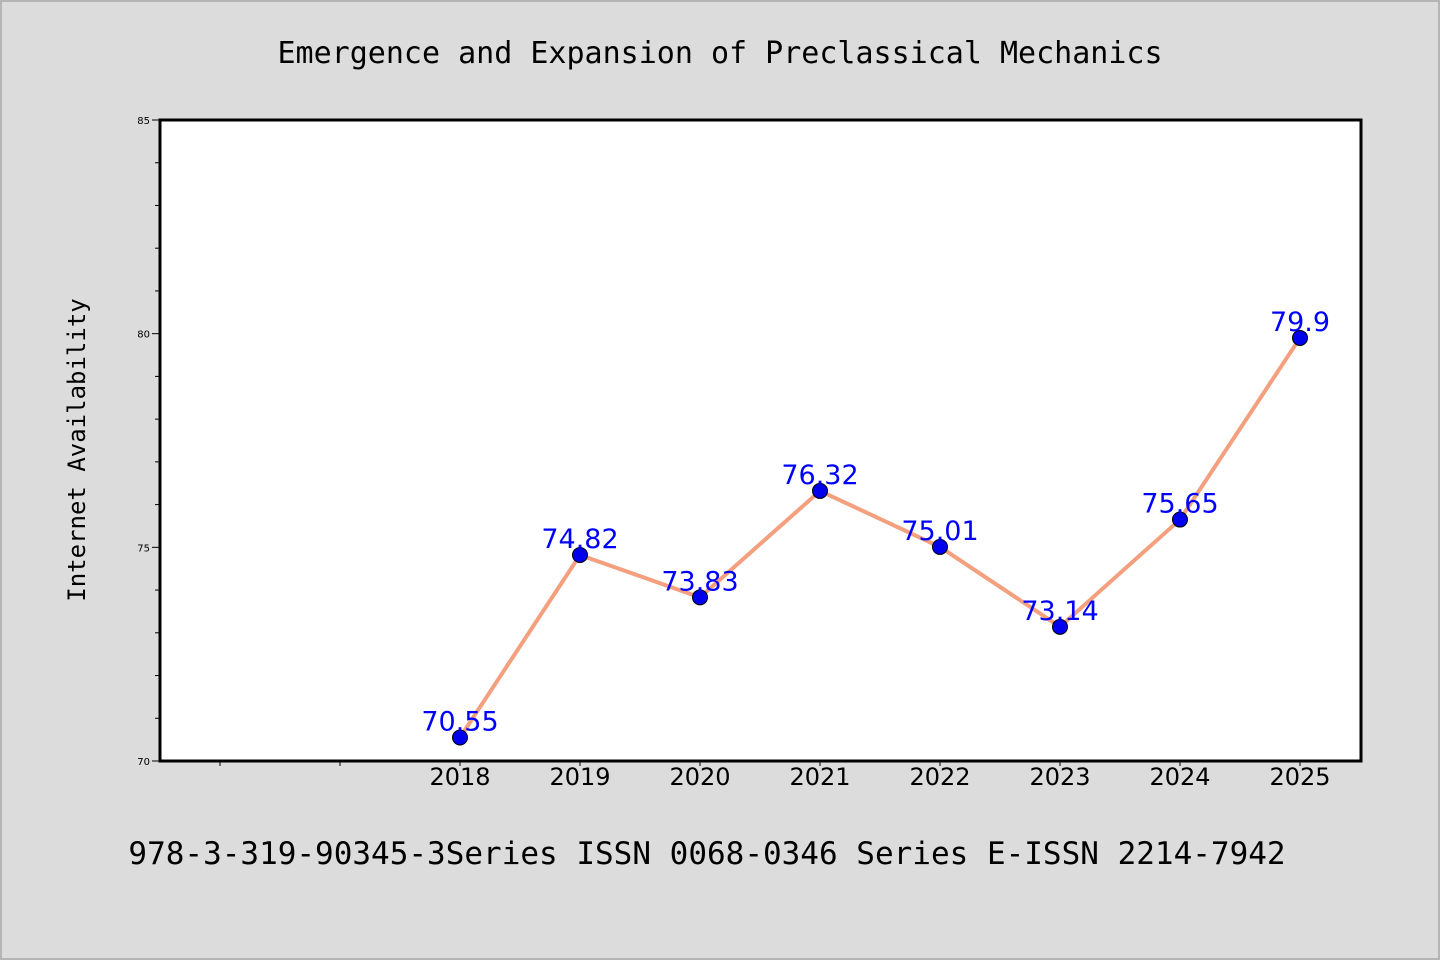 The height and width of the screenshot is (960, 1440). I want to click on y-tick-label: 70, so click(143, 762).